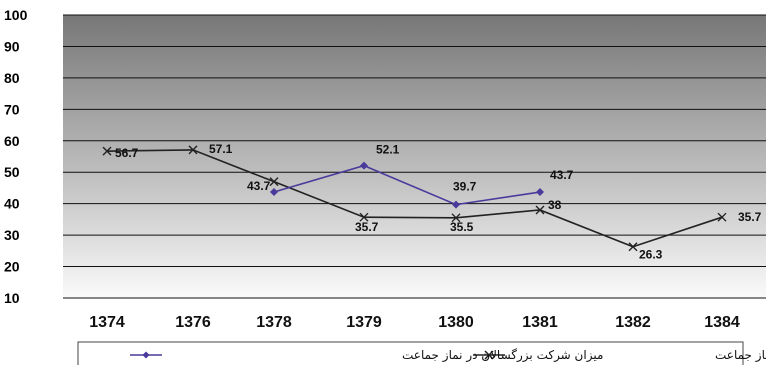 This screenshot has height=365, width=766. I want to click on legend-label-adults: میزان شرکت بزرگسالان در نماز جماعت, so click(502, 355).